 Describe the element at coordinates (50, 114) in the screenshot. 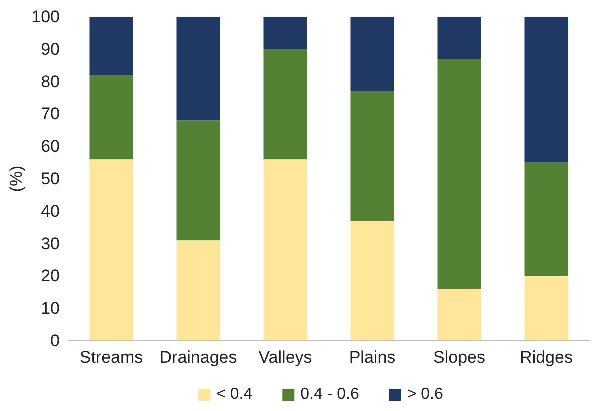

I see `y-tick-label: 70` at that location.